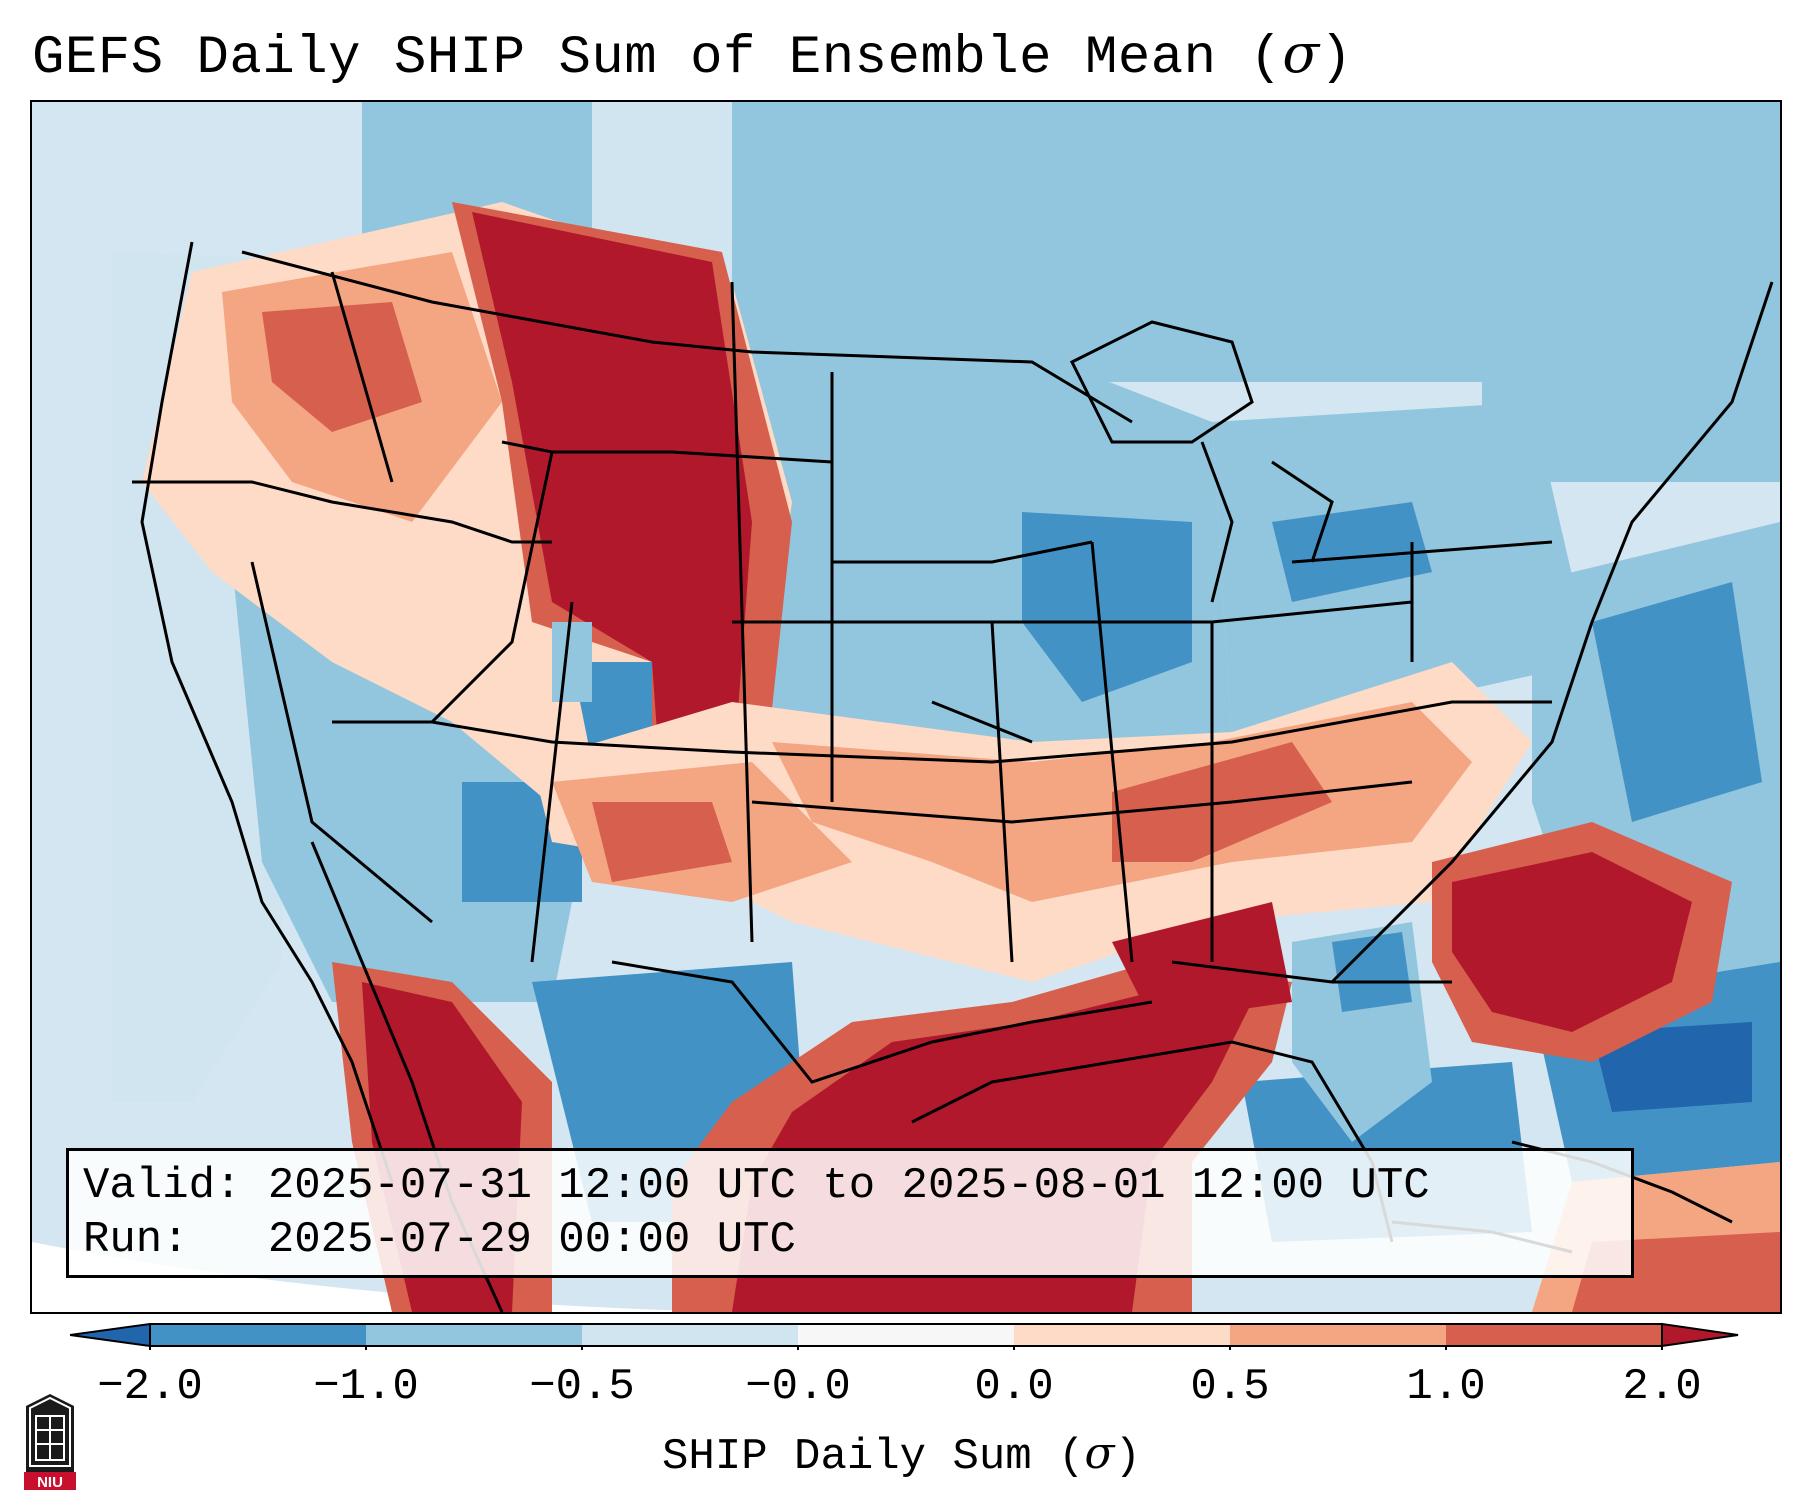  Describe the element at coordinates (150, 1387) in the screenshot. I see `colorbar-tick-label: −2.0` at that location.